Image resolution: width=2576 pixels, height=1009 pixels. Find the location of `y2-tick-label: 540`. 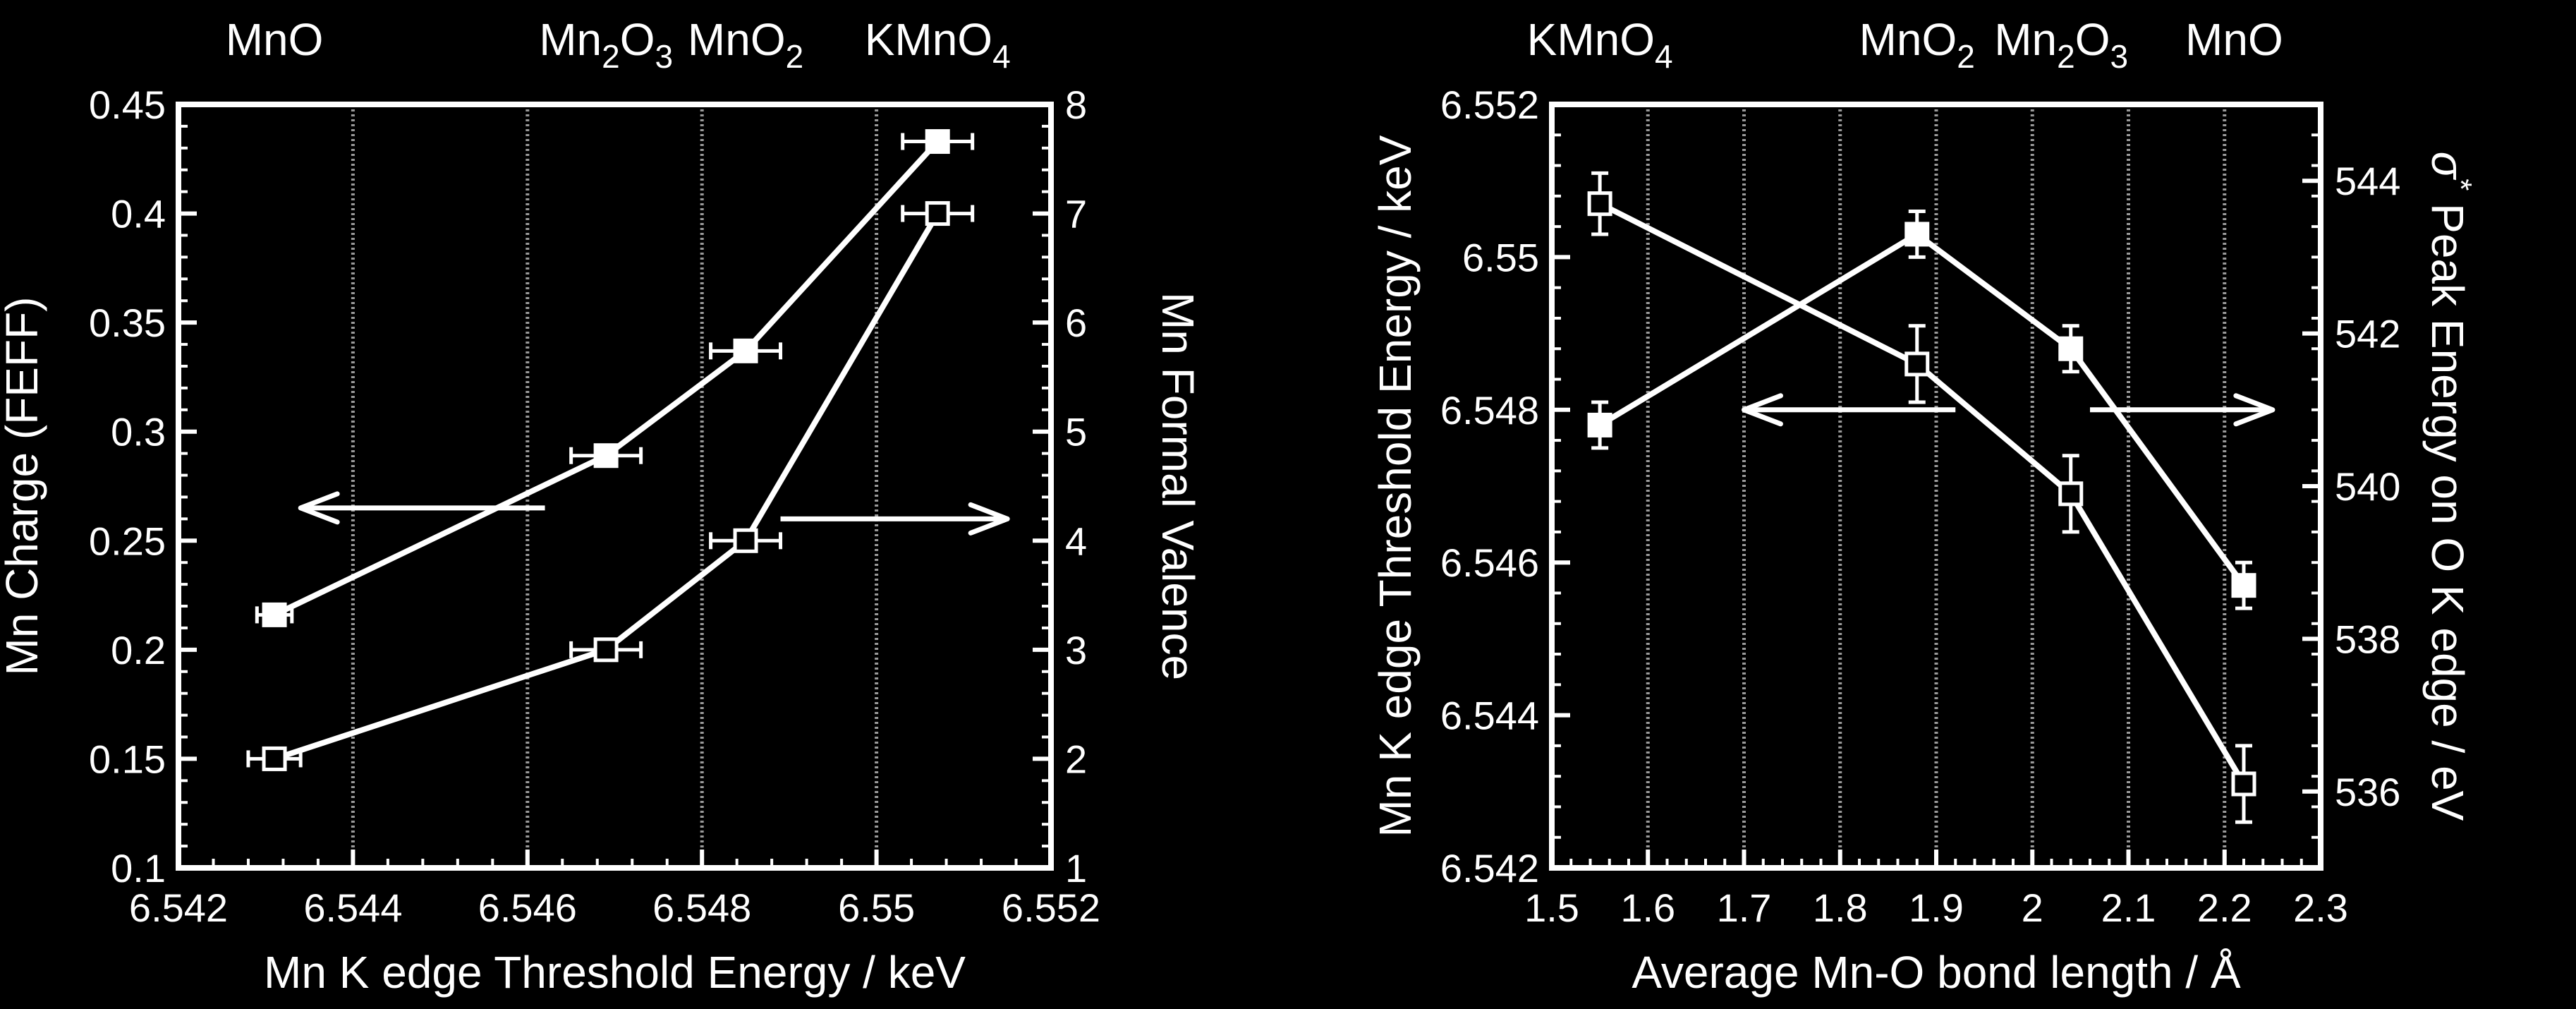

y2-tick-label: 540 is located at coordinates (2367, 486).